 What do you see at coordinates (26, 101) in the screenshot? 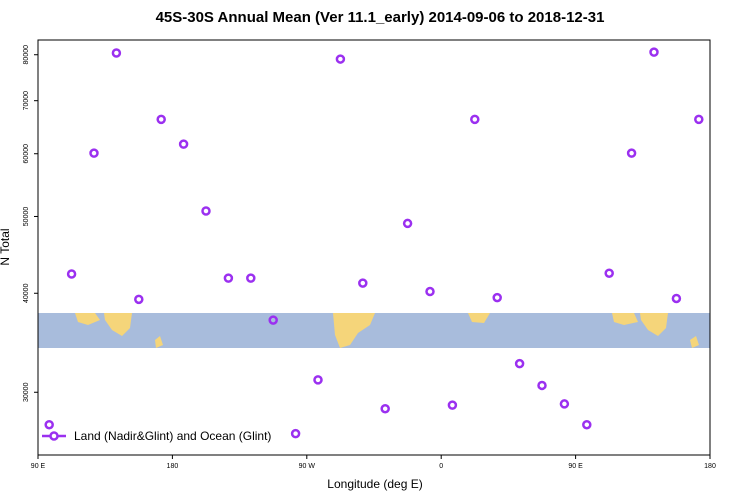
I see `y-tick-label: 70000` at bounding box center [26, 101].